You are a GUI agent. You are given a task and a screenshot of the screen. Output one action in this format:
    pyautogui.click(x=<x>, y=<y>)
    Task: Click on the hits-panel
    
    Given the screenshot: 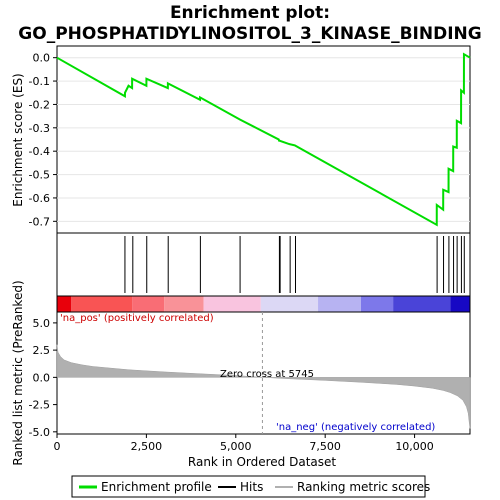 What is the action you would take?
    pyautogui.click(x=263, y=264)
    